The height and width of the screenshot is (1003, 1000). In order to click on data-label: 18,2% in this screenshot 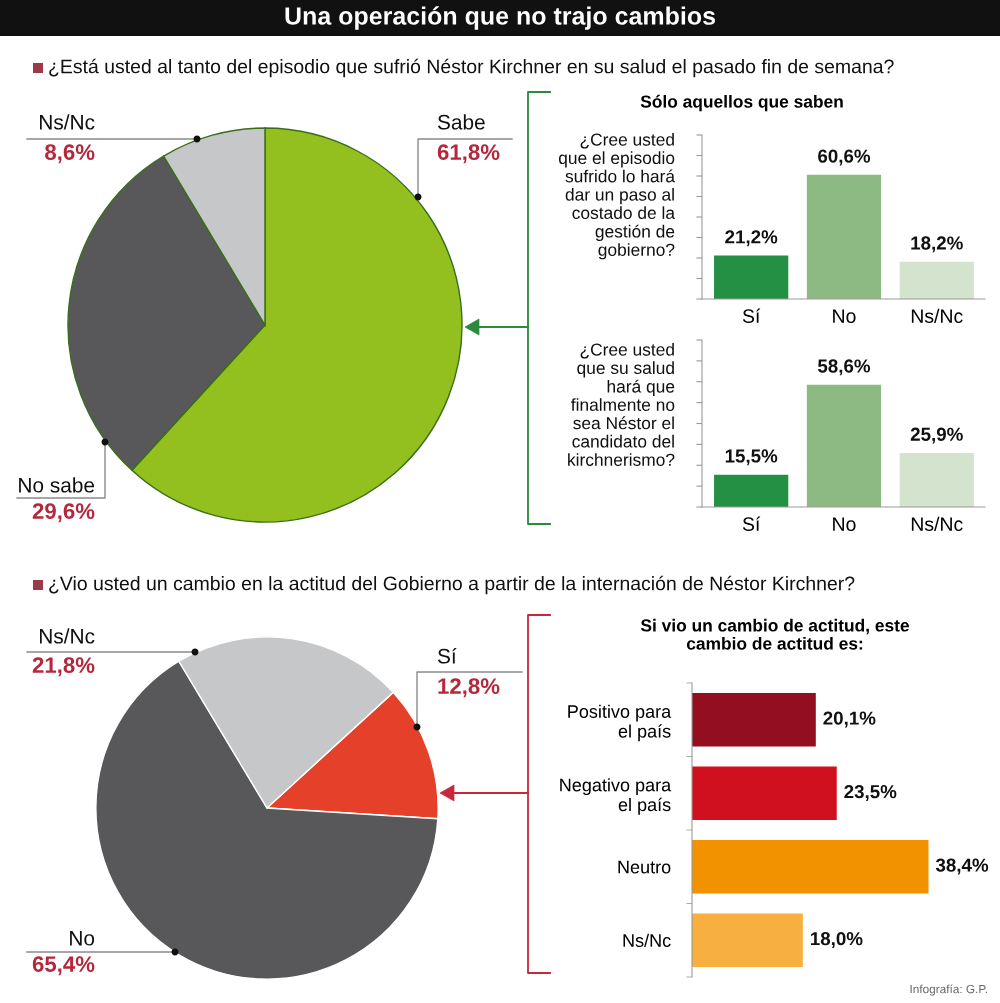, I will do `click(937, 244)`.